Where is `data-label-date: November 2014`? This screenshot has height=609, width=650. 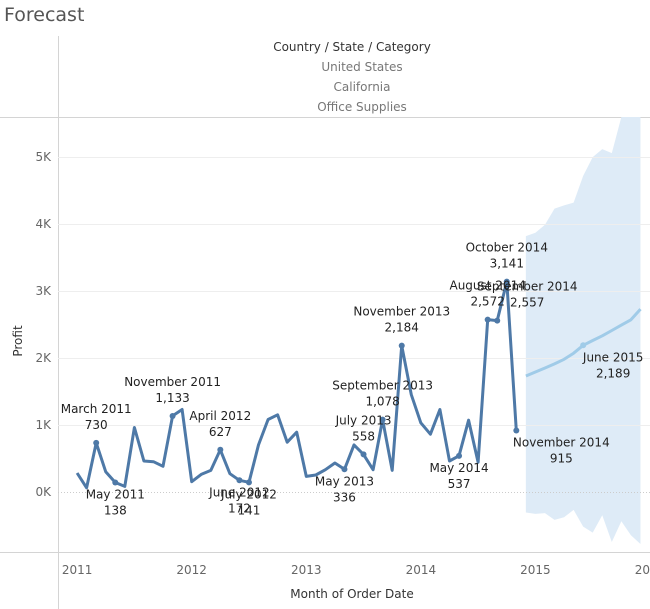
data-label-date: November 2014 is located at coordinates (561, 443).